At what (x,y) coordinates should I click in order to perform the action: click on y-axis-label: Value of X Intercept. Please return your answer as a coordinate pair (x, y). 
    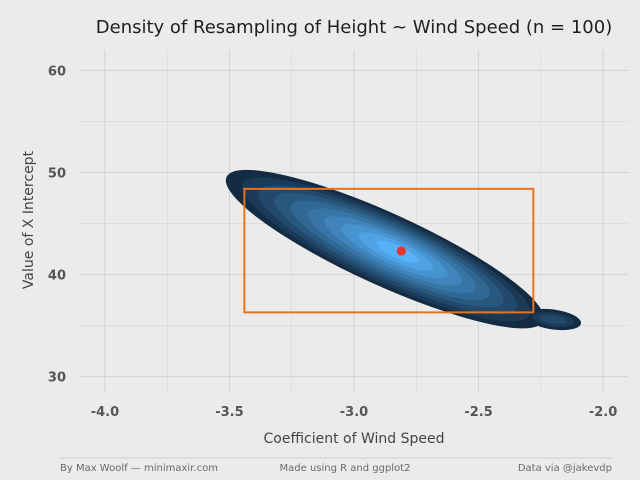
    Looking at the image, I should click on (29, 219).